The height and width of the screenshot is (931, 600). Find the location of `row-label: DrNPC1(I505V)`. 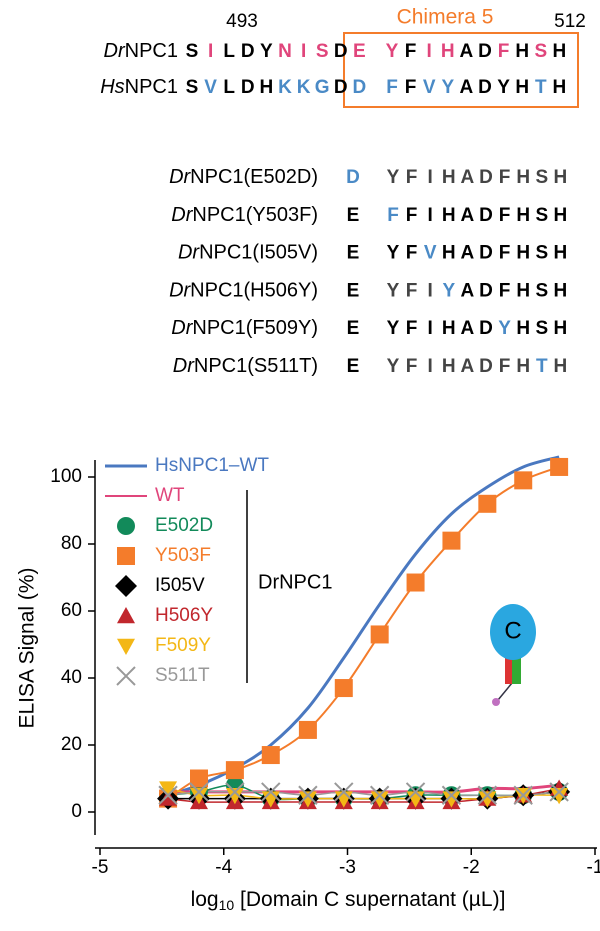

row-label: DrNPC1(I505V) is located at coordinates (248, 253).